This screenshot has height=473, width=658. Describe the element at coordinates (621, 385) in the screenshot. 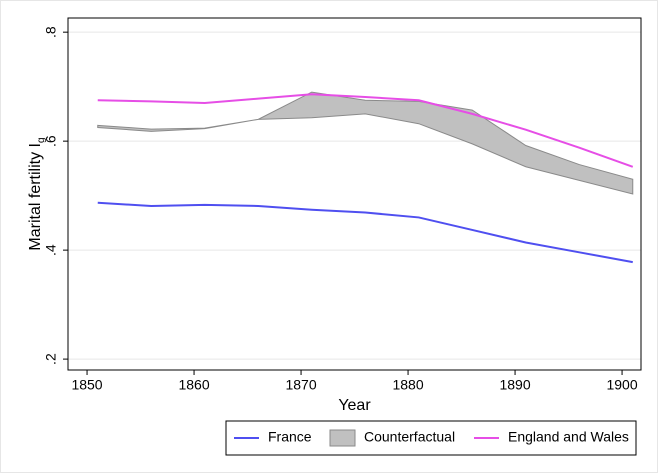

I see `x-tick-label: 1900` at that location.